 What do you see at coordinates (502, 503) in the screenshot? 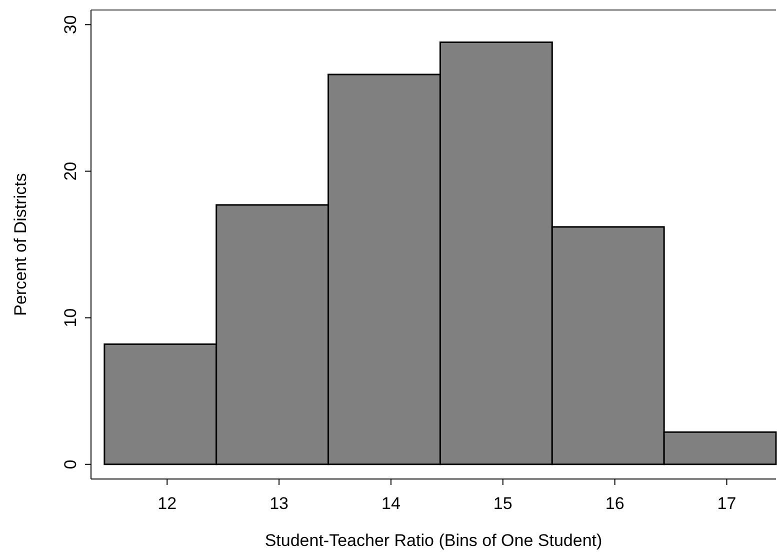
I see `x-tick-label: 15` at bounding box center [502, 503].